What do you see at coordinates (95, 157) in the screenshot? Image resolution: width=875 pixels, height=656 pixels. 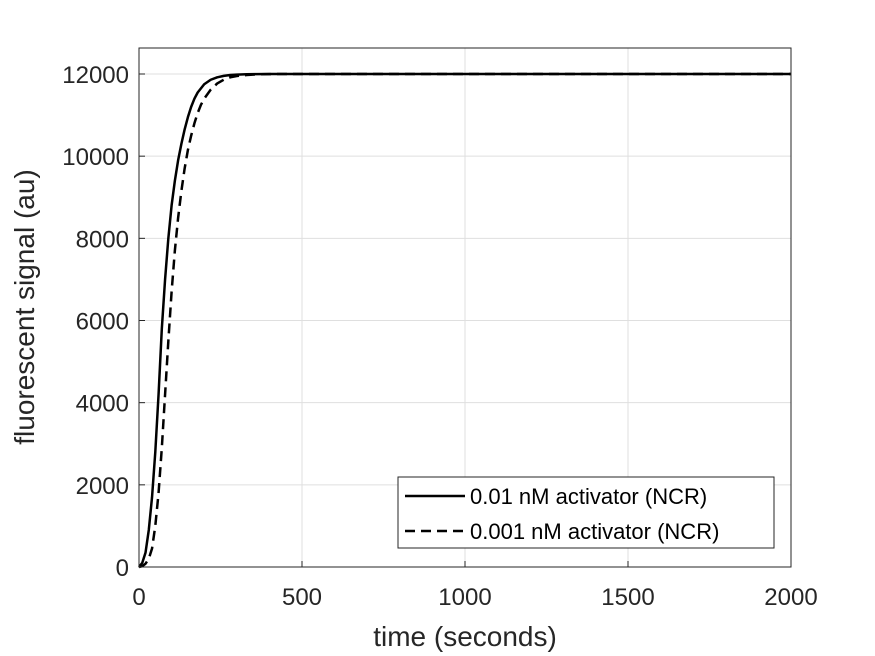 I see `y-tick-label: 10000` at bounding box center [95, 157].